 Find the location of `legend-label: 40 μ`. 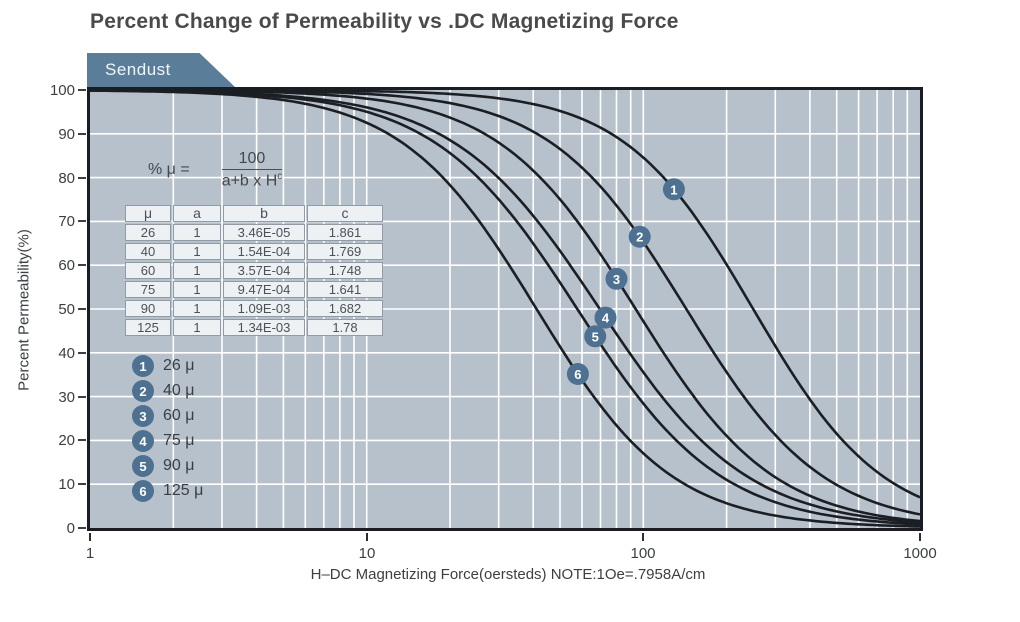

legend-label: 40 μ is located at coordinates (179, 390).